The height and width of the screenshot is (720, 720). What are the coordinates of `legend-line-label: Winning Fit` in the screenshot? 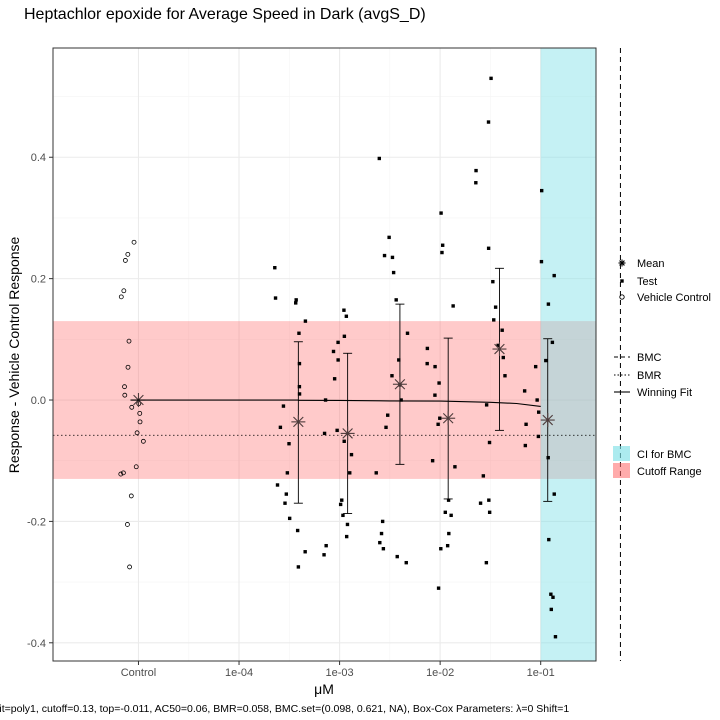 It's located at (664, 393).